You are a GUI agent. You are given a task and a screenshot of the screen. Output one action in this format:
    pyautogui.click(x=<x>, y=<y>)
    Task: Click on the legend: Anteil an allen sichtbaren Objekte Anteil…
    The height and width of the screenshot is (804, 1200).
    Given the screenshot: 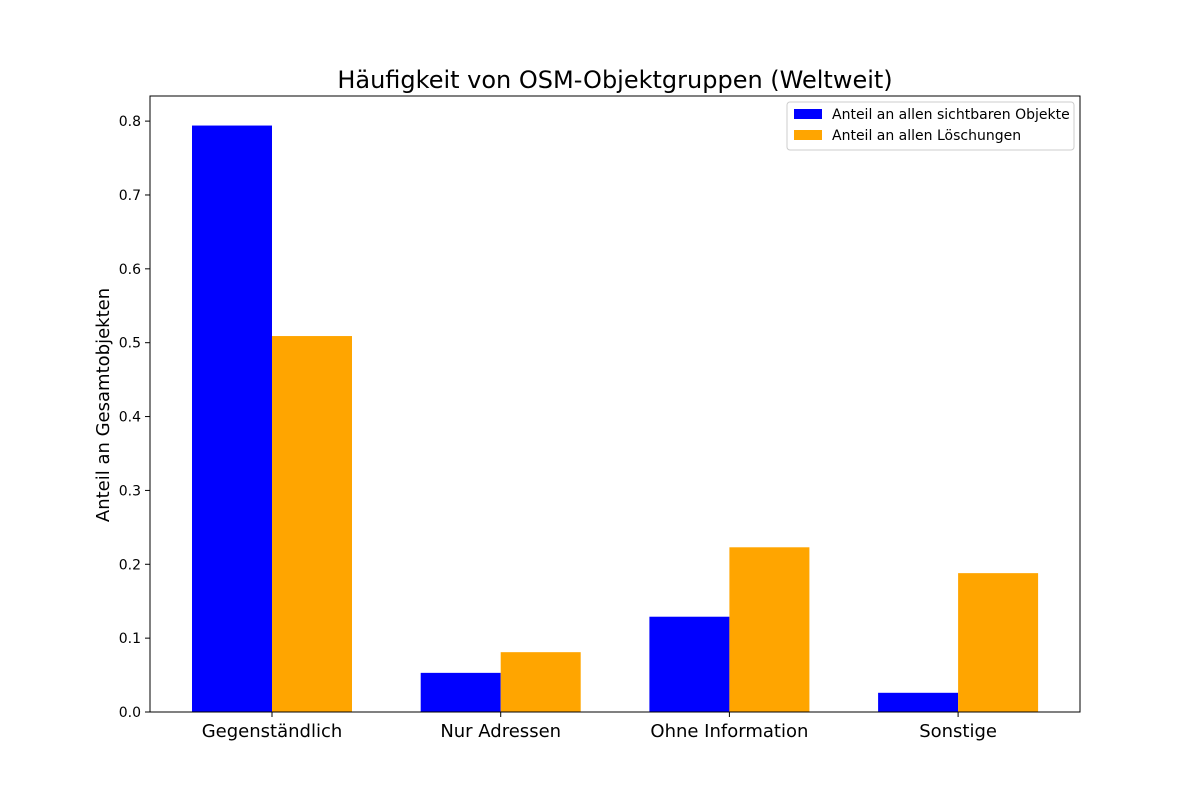 What is the action you would take?
    pyautogui.click(x=930, y=126)
    